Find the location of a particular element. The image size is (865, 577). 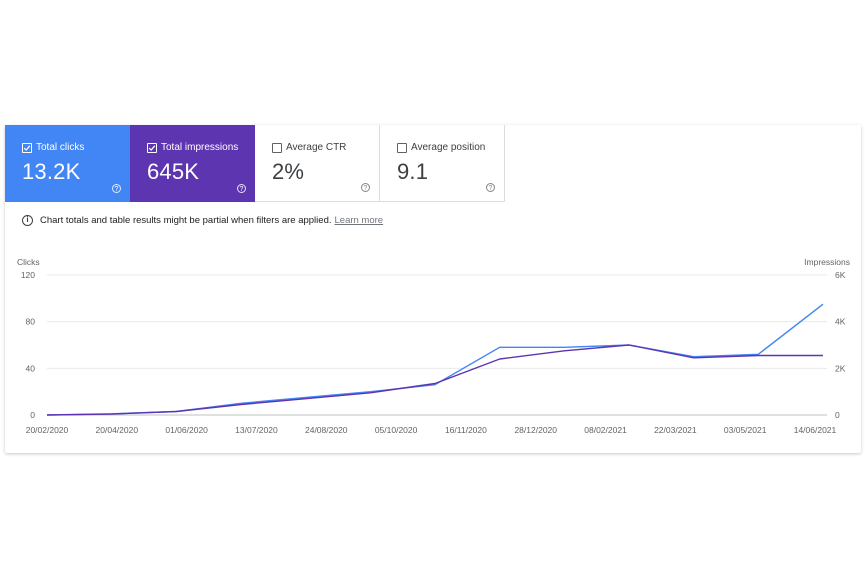

total-clicks-card: Total clicks 13.2K ? is located at coordinates (67, 163).